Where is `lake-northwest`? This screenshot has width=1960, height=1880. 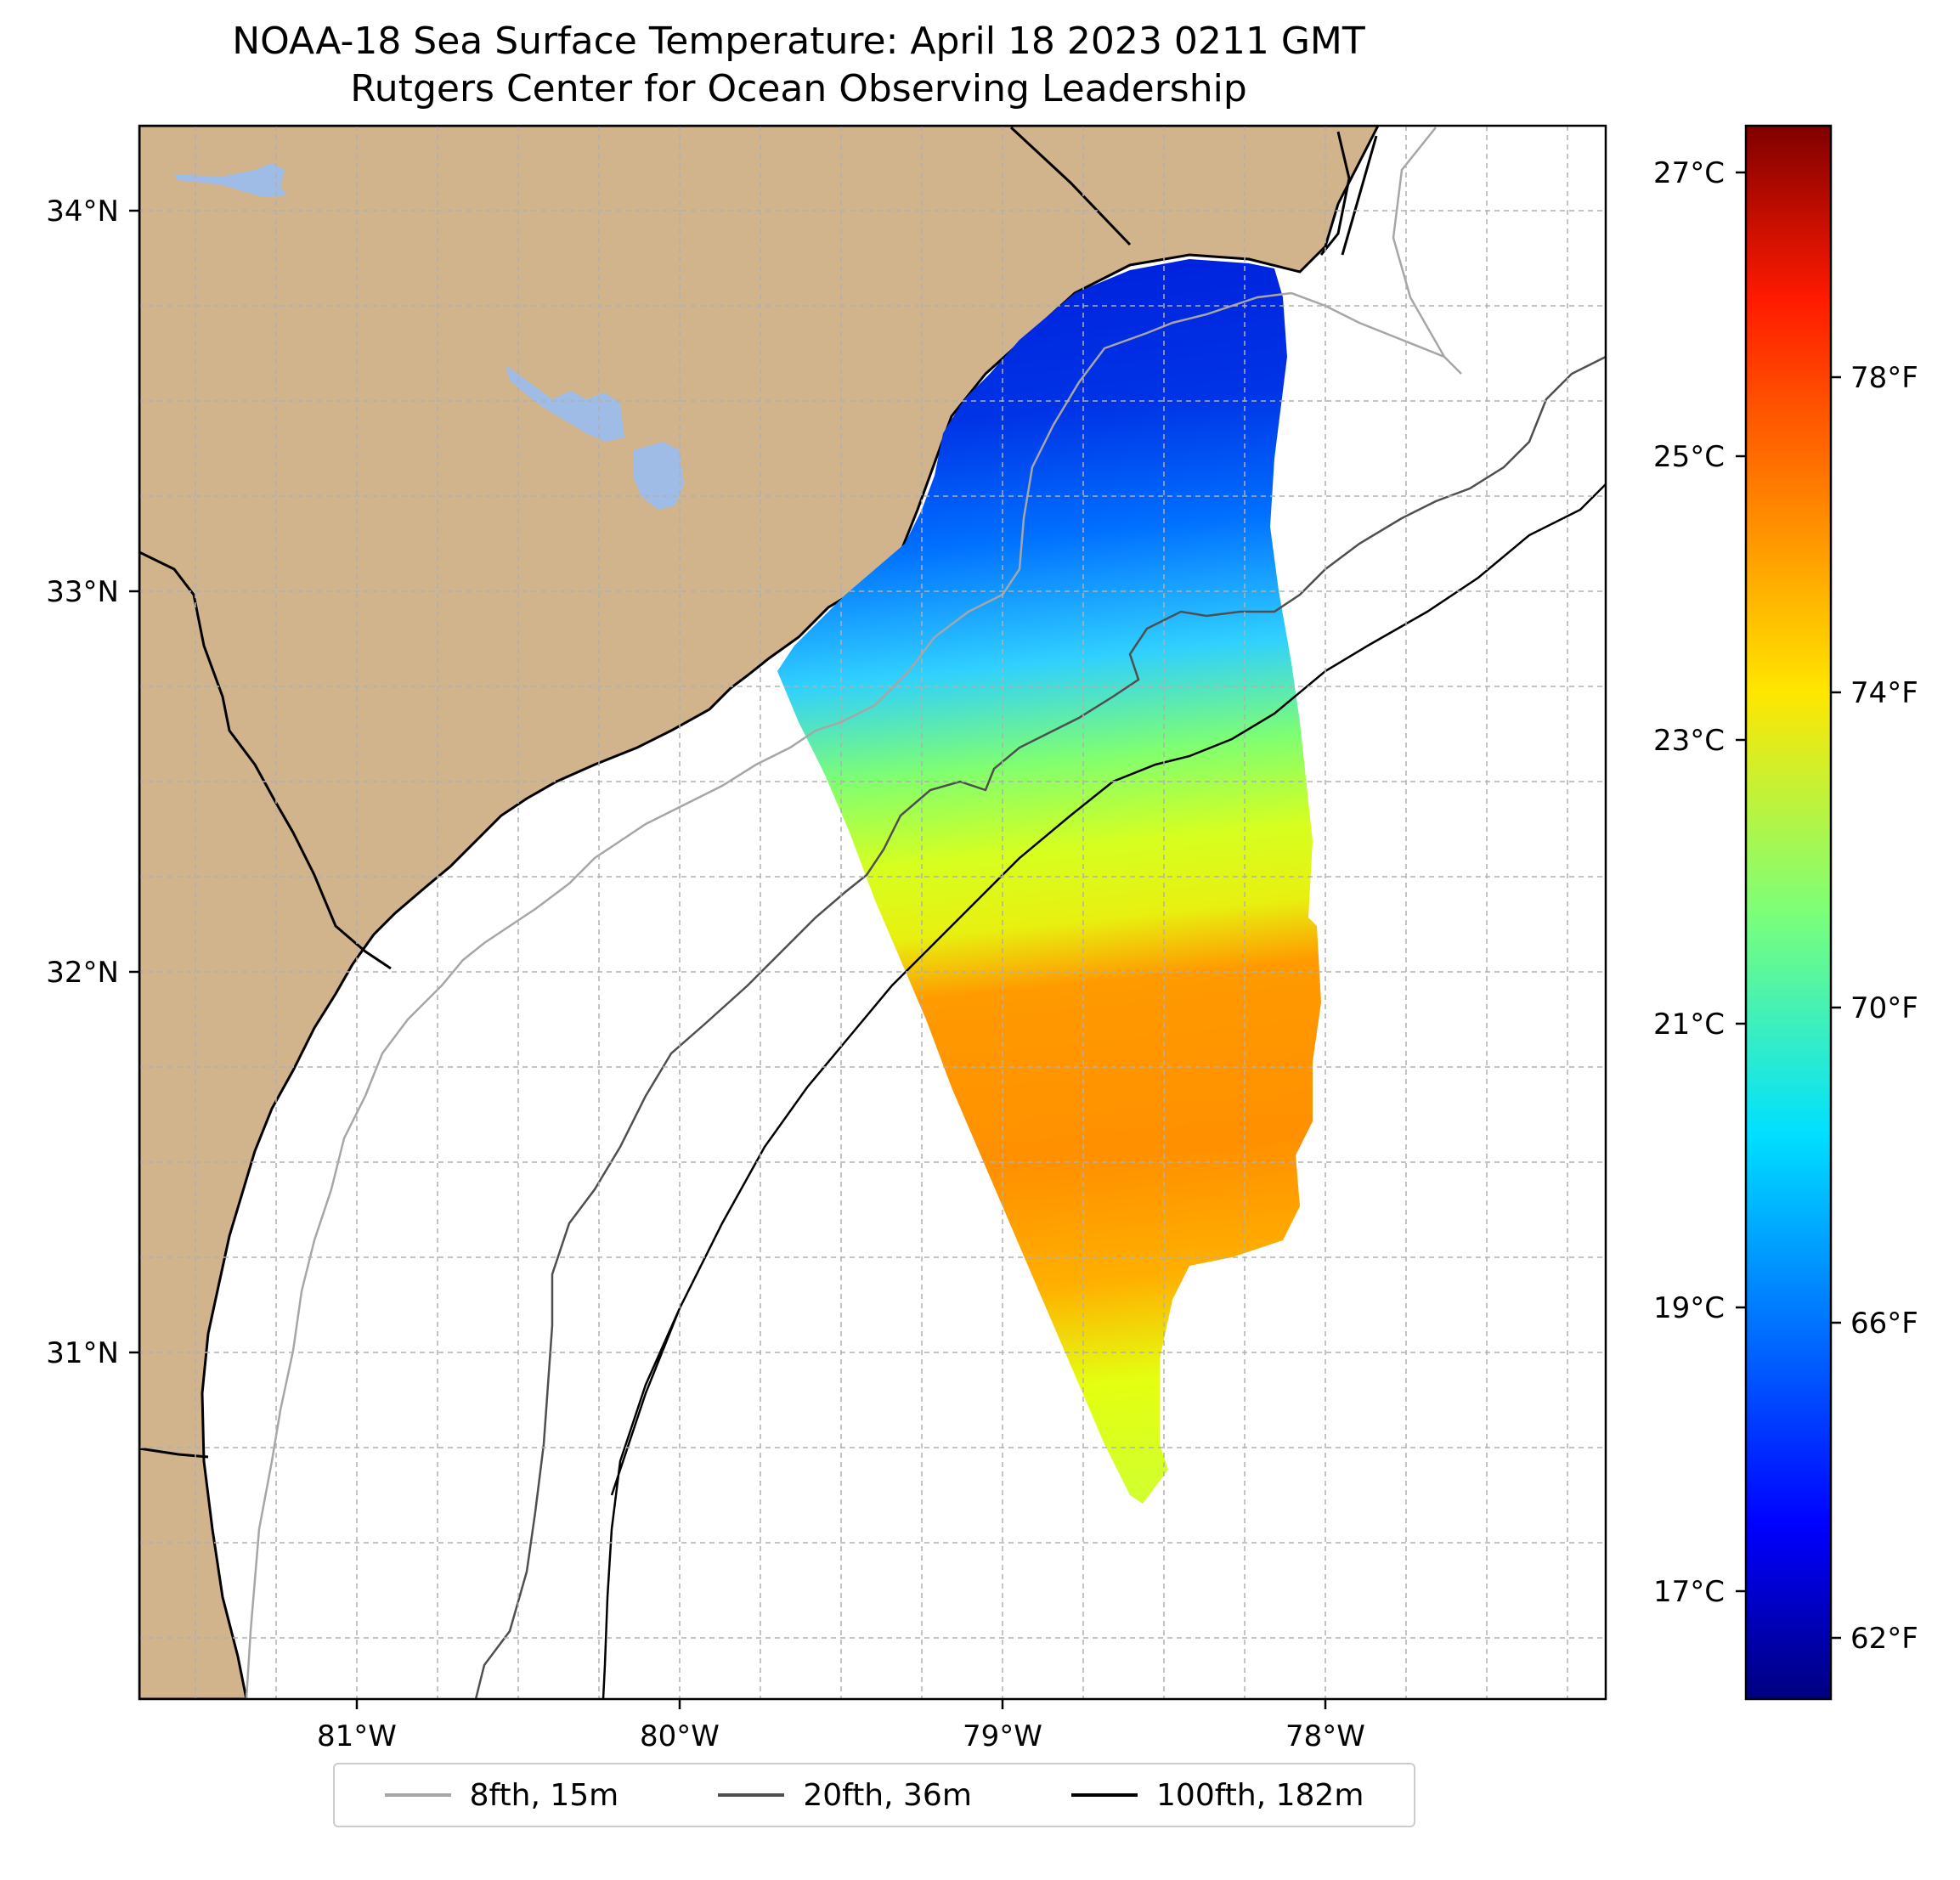 lake-northwest is located at coordinates (231, 180).